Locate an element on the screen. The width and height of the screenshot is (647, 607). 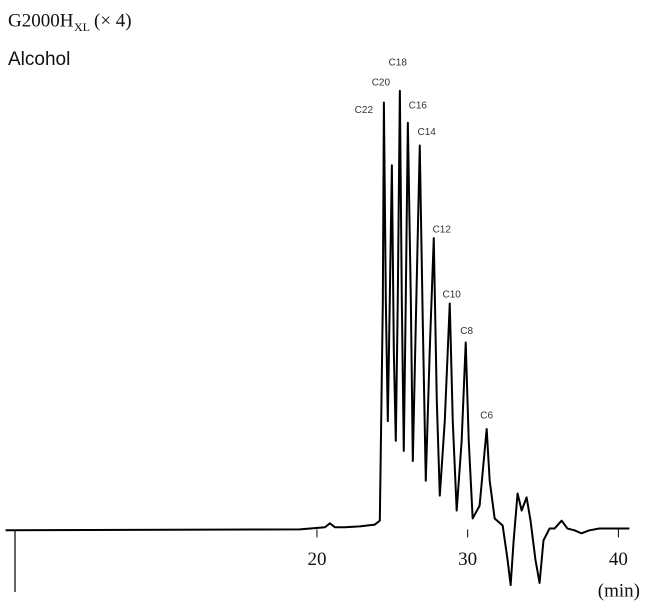
peak-label: C18 is located at coordinates (398, 63).